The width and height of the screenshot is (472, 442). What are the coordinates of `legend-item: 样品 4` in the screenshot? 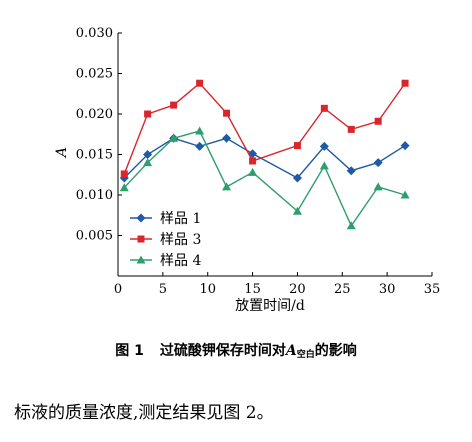 It's located at (165, 261).